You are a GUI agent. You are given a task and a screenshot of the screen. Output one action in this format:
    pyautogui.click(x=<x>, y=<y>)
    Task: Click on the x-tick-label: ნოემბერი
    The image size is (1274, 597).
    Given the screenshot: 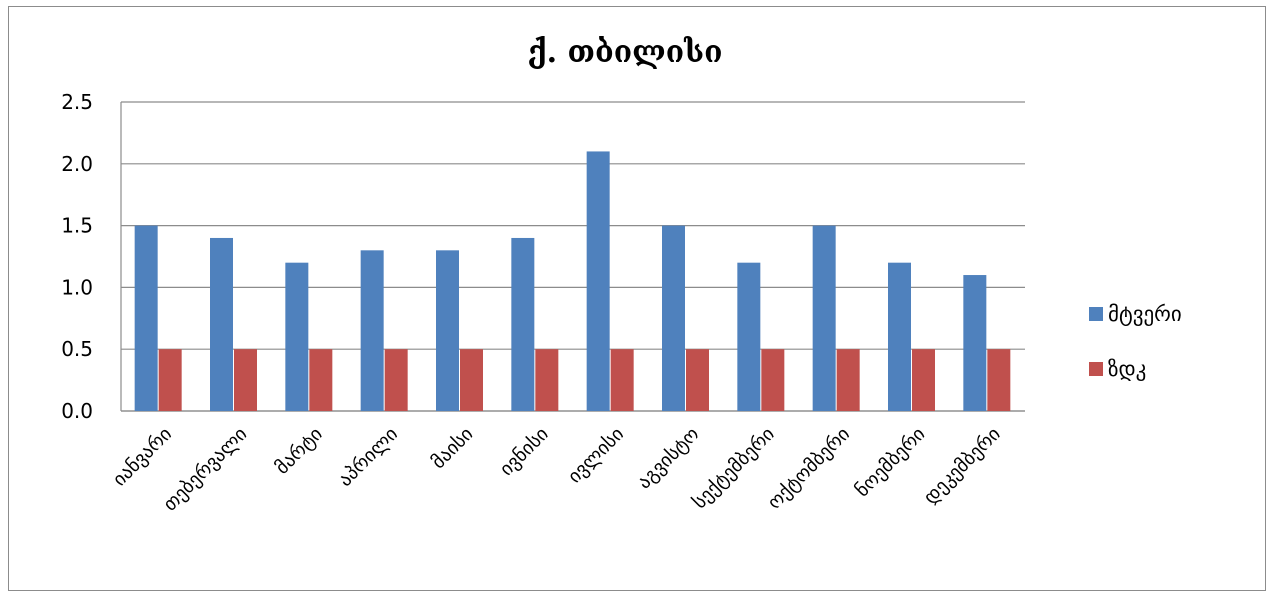 What is the action you would take?
    pyautogui.click(x=890, y=462)
    